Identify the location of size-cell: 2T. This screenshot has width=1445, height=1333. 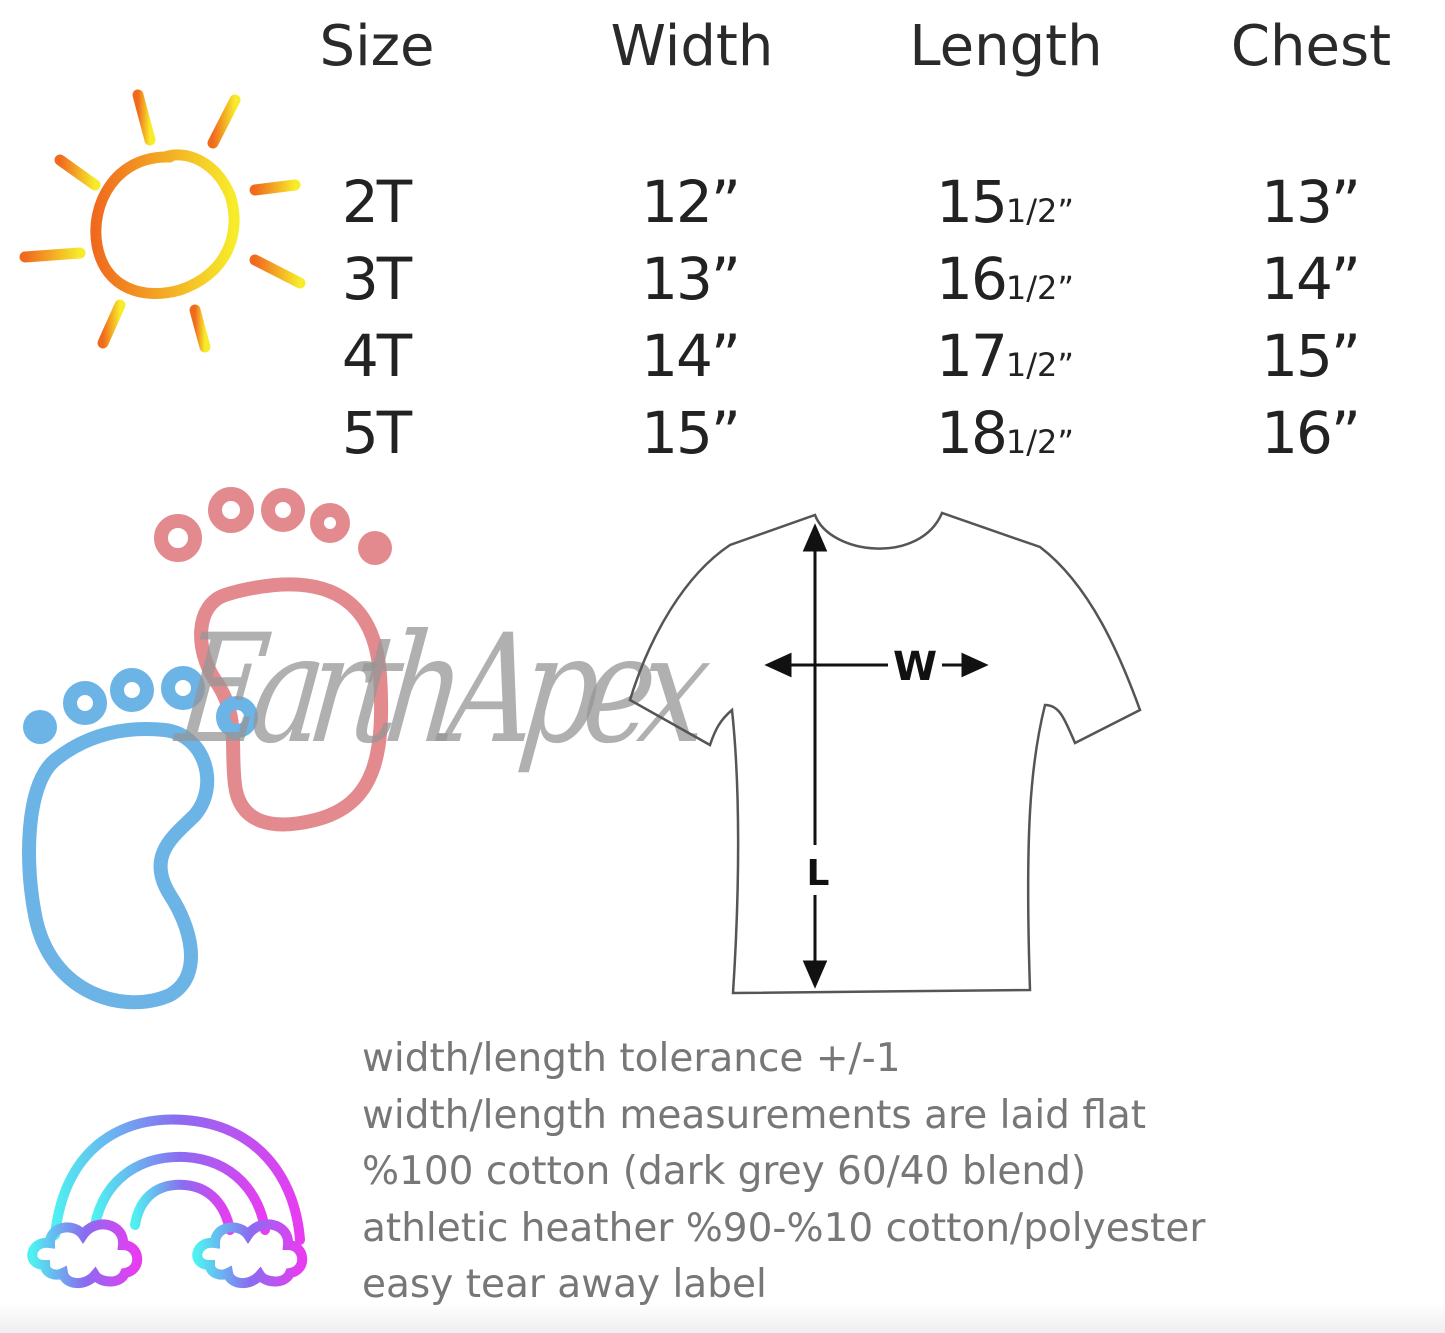
(376, 202).